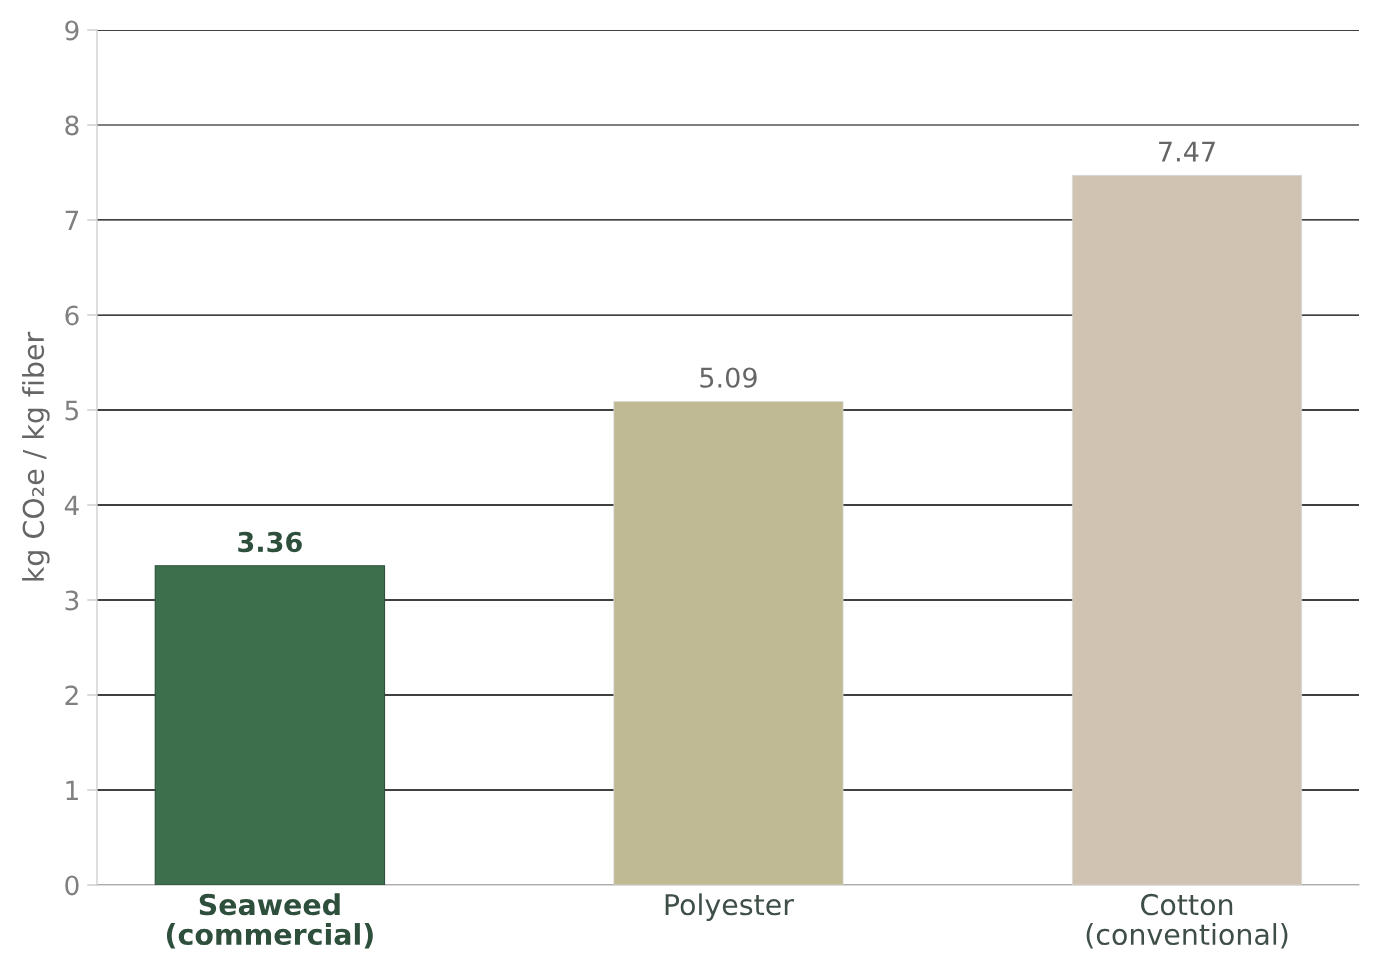 Image resolution: width=1379 pixels, height=977 pixels. What do you see at coordinates (72, 885) in the screenshot?
I see `y-tick-label: 0` at bounding box center [72, 885].